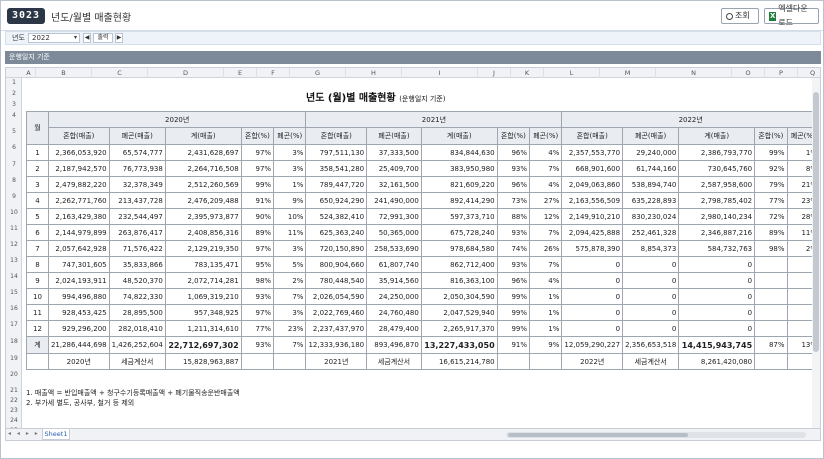 The image size is (824, 459). What do you see at coordinates (14, 292) in the screenshot?
I see `row-header: 15` at bounding box center [14, 292].